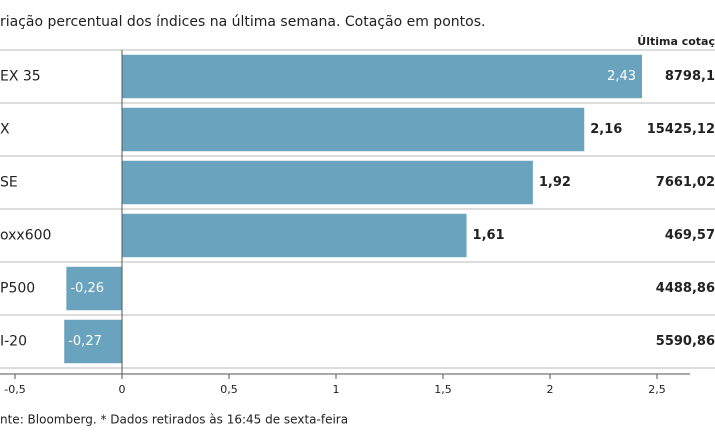 Image resolution: width=715 pixels, height=445 pixels. What do you see at coordinates (122, 389) in the screenshot?
I see `x-tick-label: 0` at bounding box center [122, 389].